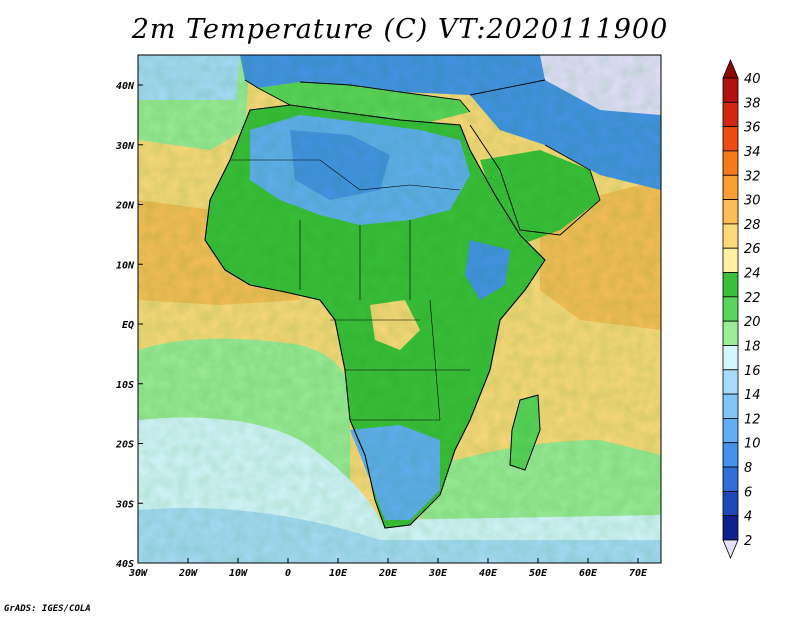  I want to click on latitude-axis: 40N 30N 20N 10N EQ 10S 20S 30S 40S, so click(129, 325).